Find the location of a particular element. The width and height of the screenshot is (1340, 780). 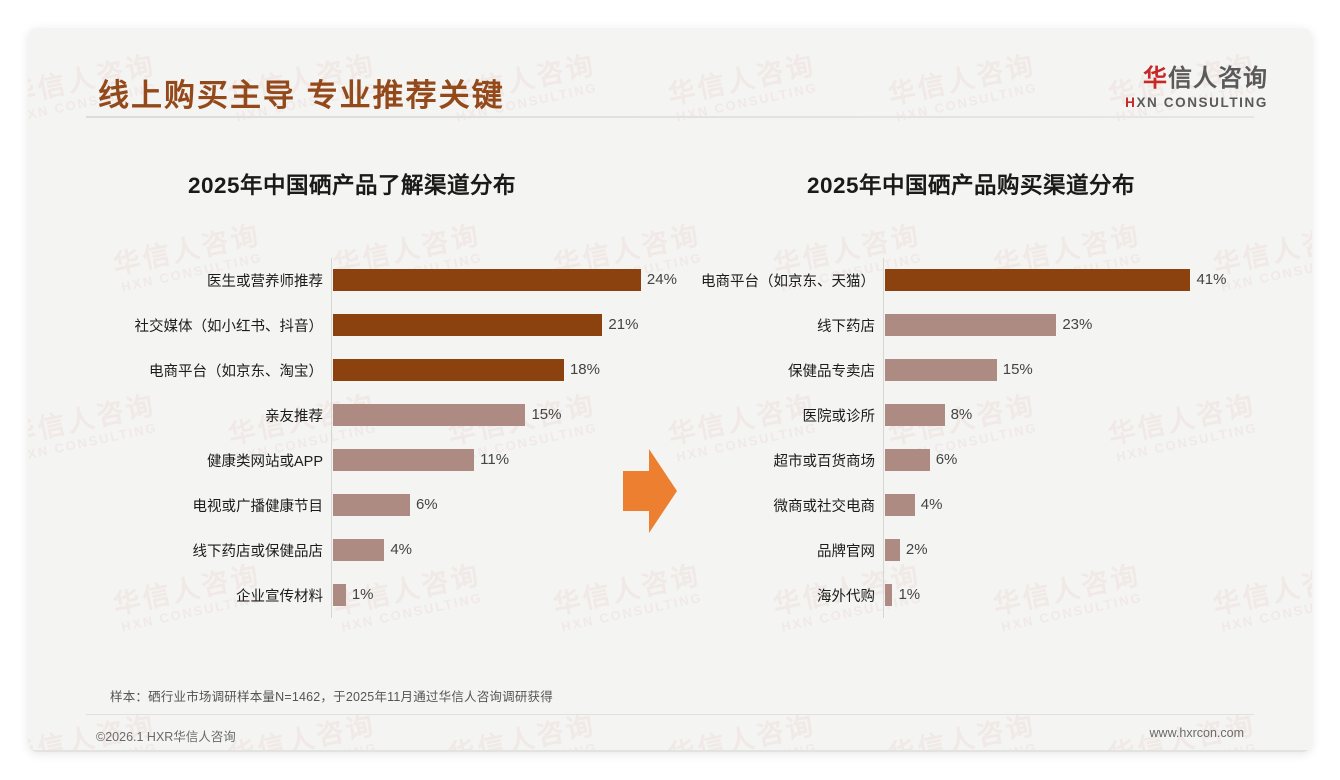

bar-row: 电视或广播健康节目 6% is located at coordinates (363, 505).